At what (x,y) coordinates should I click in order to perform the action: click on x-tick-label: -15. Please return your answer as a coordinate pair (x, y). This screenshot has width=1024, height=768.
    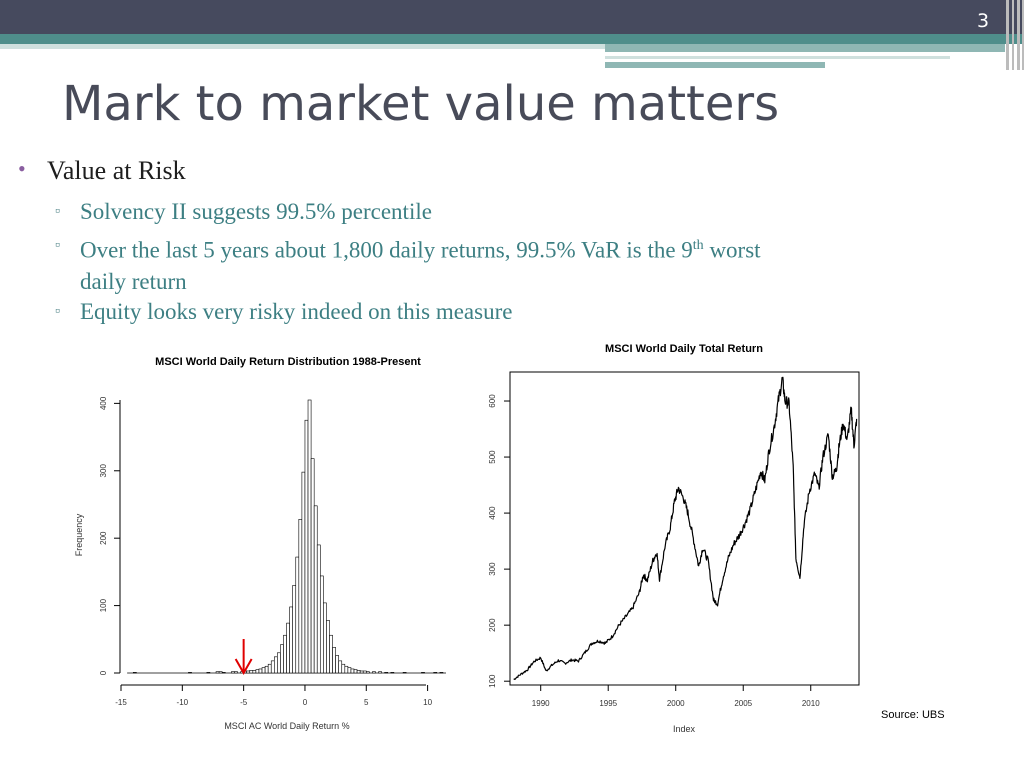
    Looking at the image, I should click on (121, 702).